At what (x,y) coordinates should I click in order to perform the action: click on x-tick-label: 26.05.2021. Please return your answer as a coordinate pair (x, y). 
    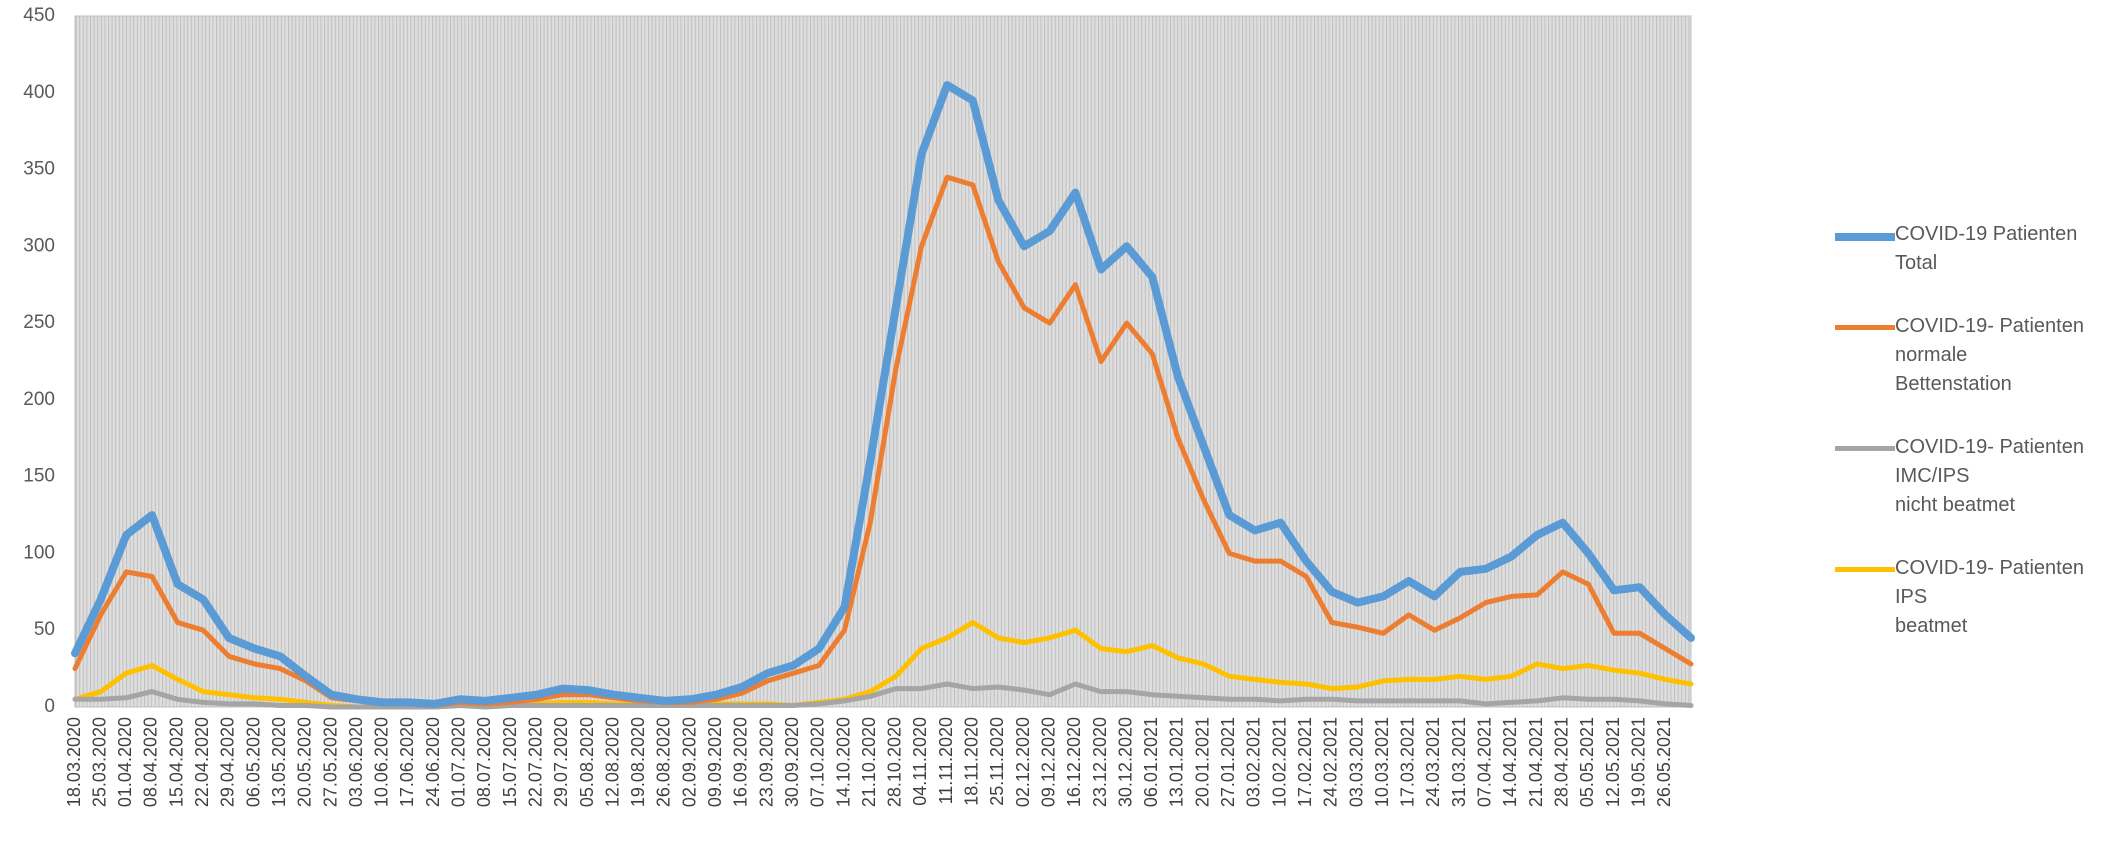
    Looking at the image, I should click on (1664, 762).